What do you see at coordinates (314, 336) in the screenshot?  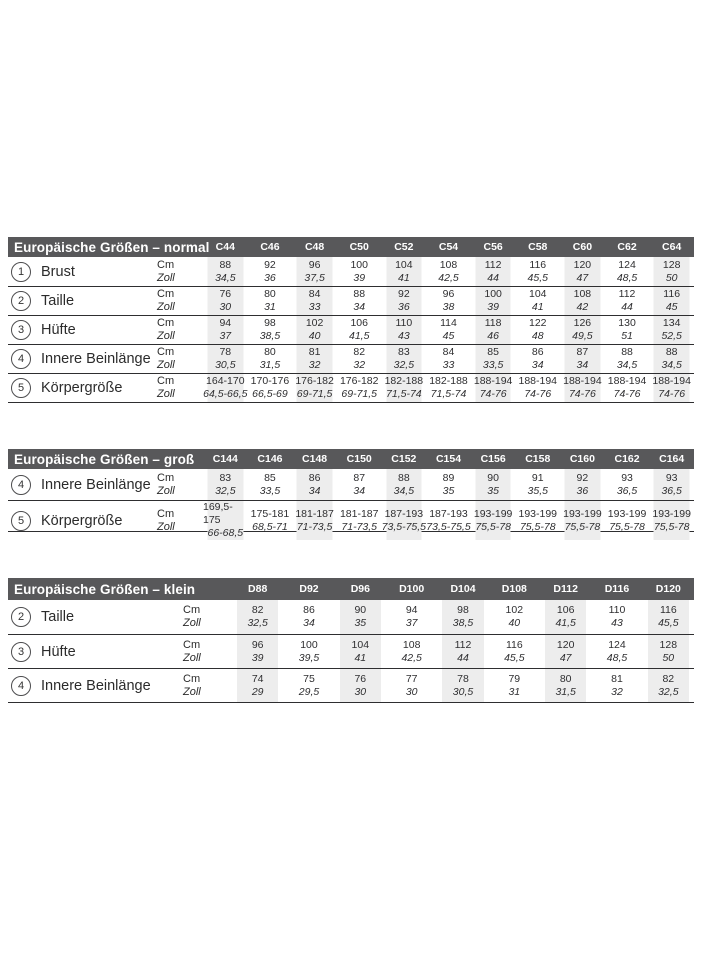 I see `zoll-value: 40` at bounding box center [314, 336].